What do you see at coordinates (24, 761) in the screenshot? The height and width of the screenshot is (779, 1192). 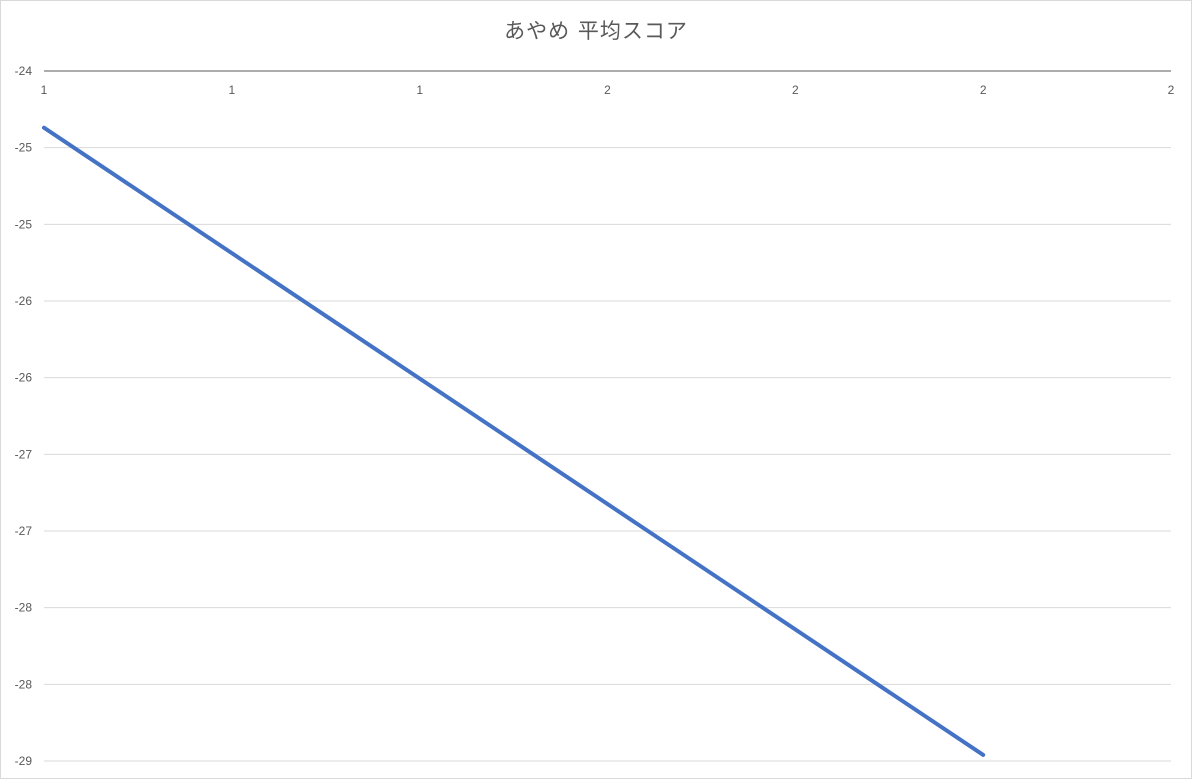 I see `y-tick-label: -29` at bounding box center [24, 761].